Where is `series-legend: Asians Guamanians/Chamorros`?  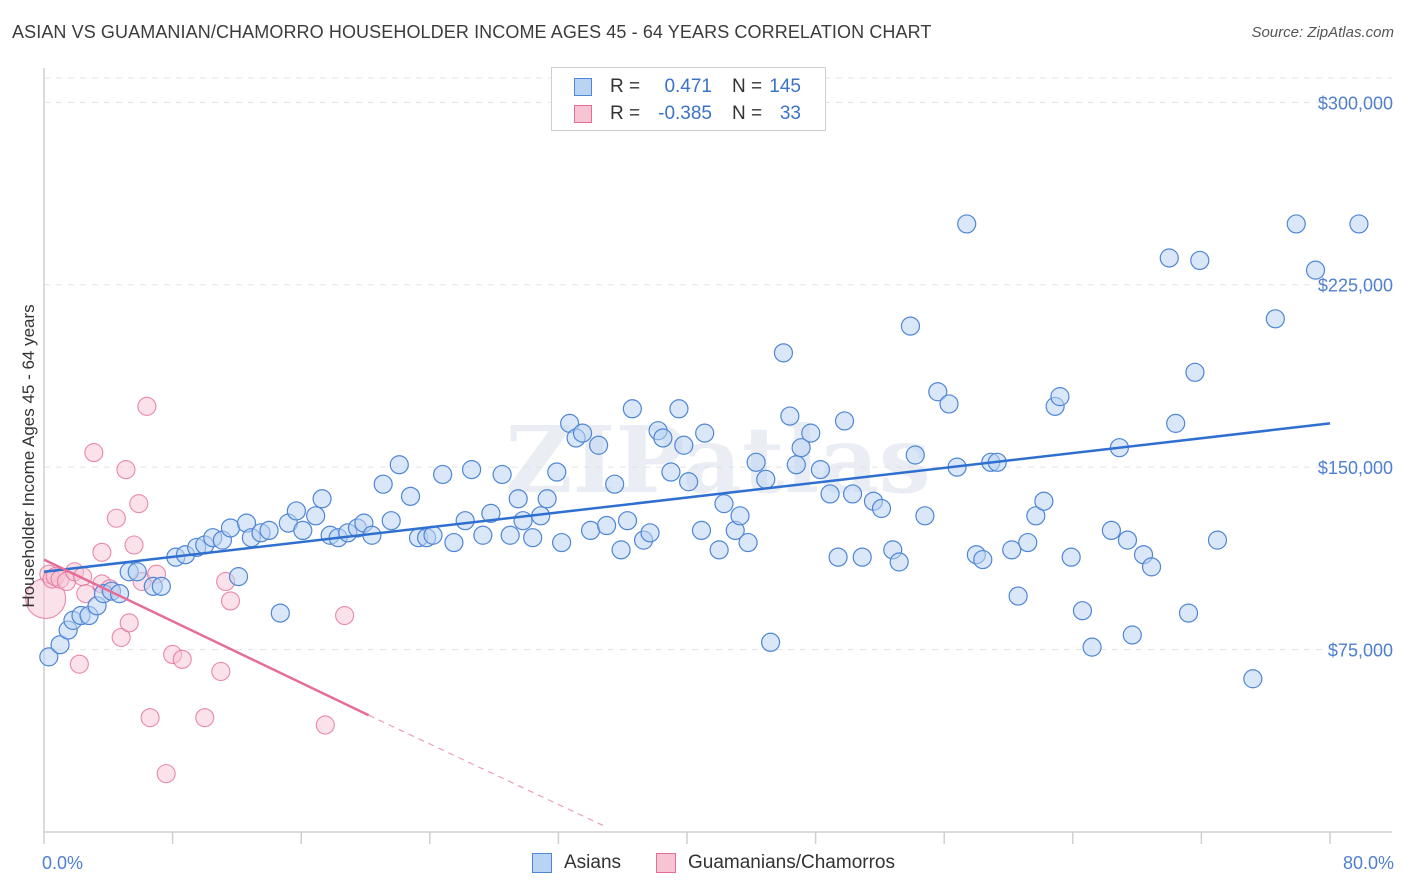
series-legend: Asians Guamanians/Chamorros is located at coordinates (703, 865).